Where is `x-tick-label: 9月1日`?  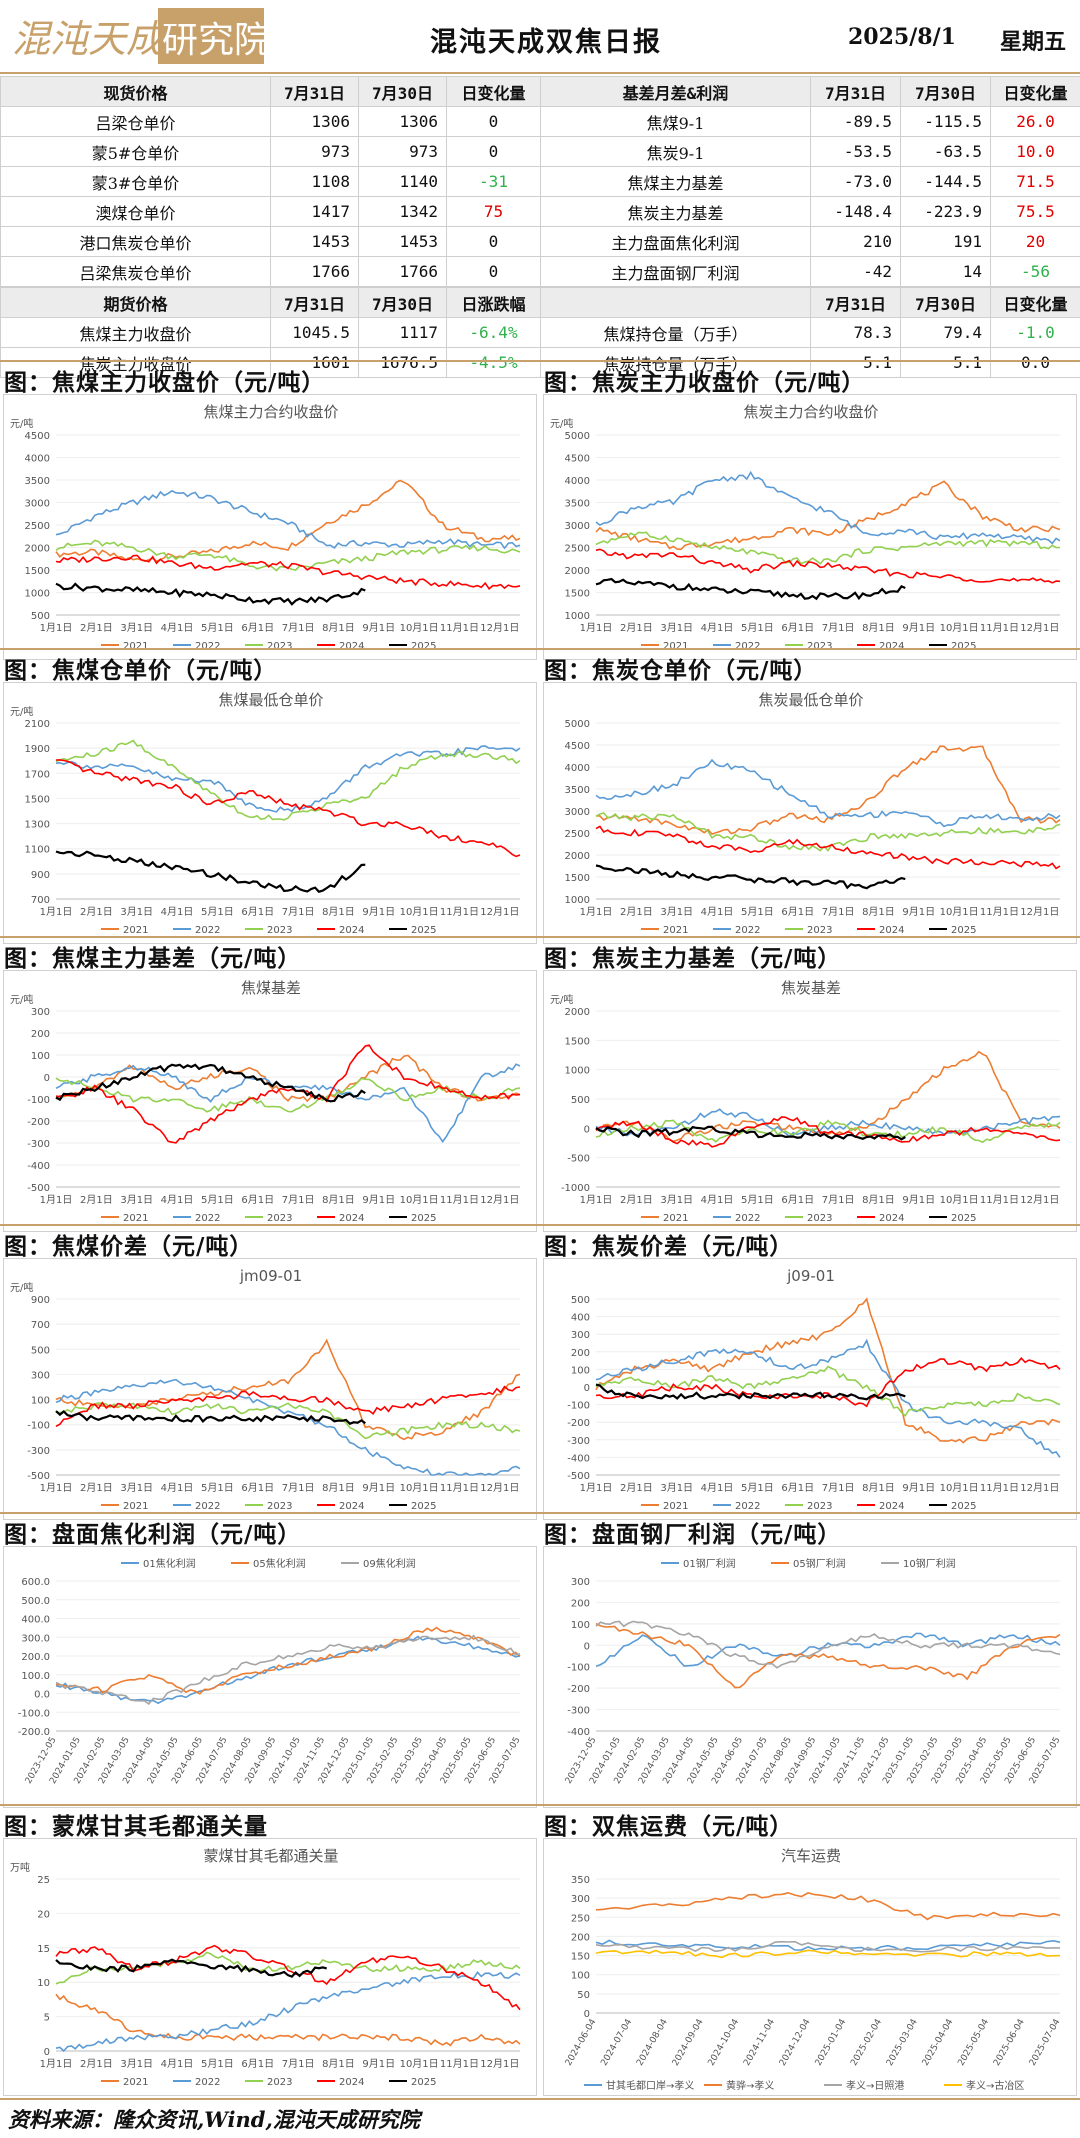 x-tick-label: 9月1日 is located at coordinates (918, 628).